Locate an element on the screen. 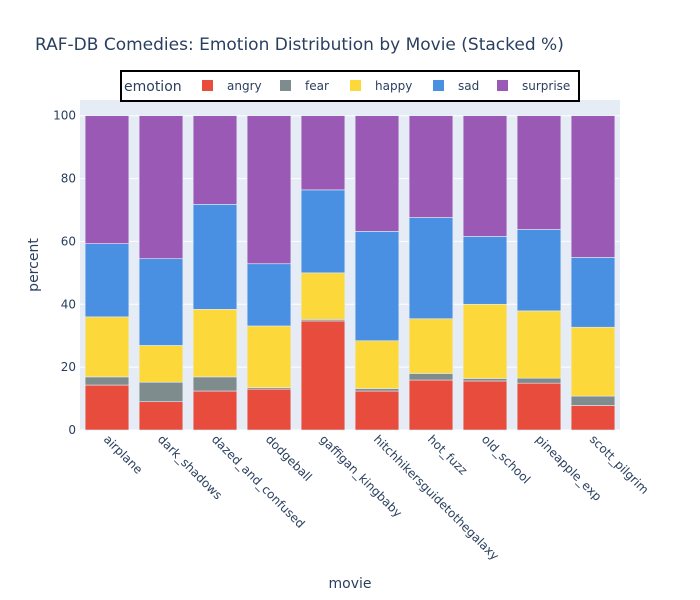 Image resolution: width=700 pixels, height=600 pixels. legend-item-angry: angry is located at coordinates (232, 86).